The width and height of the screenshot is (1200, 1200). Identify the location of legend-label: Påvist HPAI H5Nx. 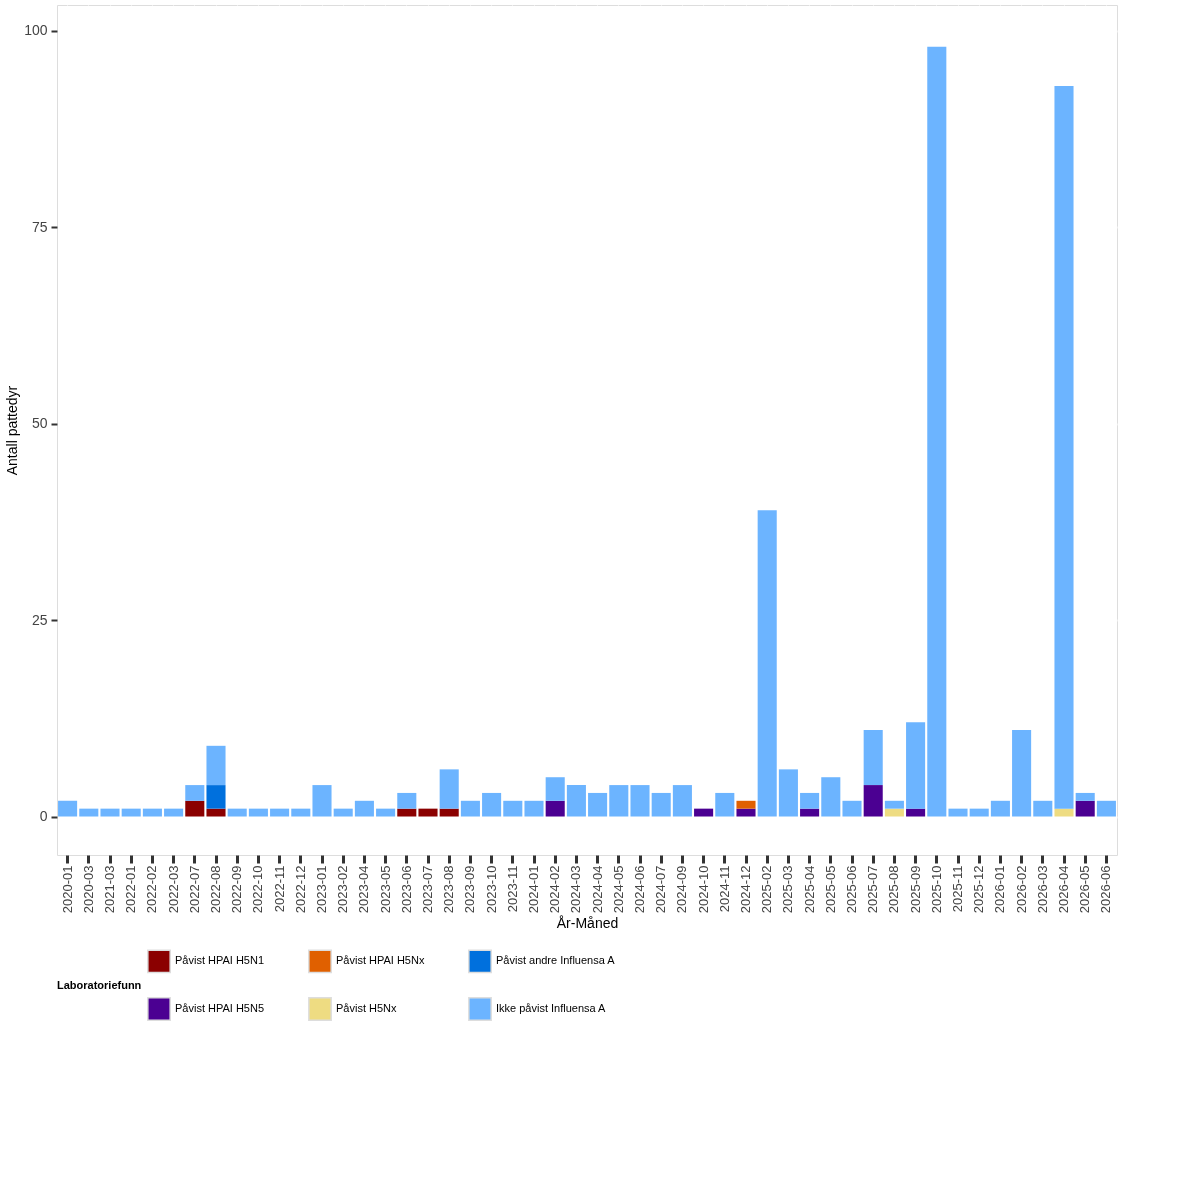
(380, 960).